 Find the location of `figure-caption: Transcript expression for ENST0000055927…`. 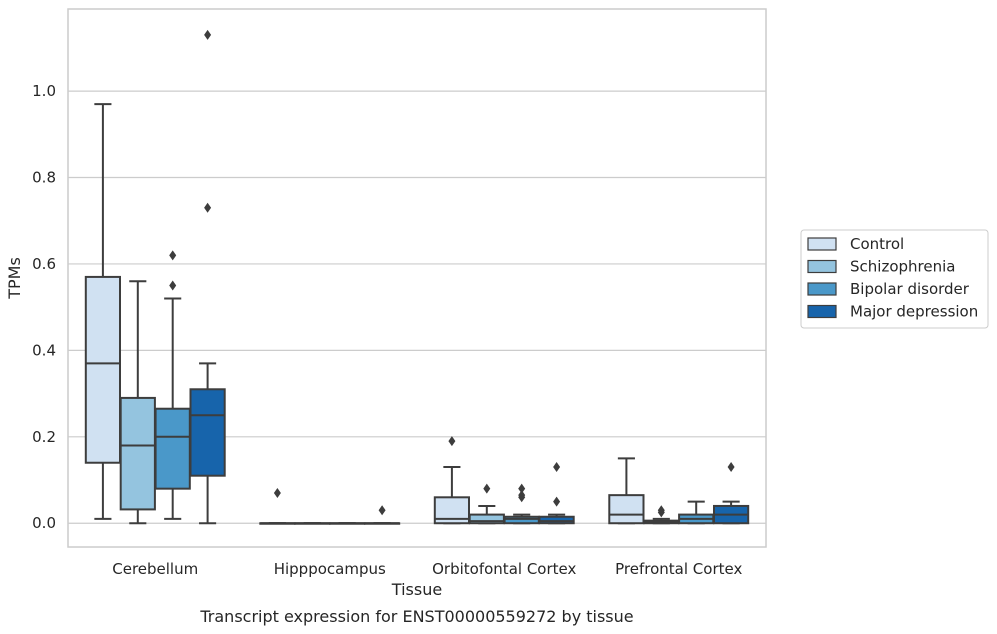

figure-caption: Transcript expression for ENST0000055927… is located at coordinates (416, 616).